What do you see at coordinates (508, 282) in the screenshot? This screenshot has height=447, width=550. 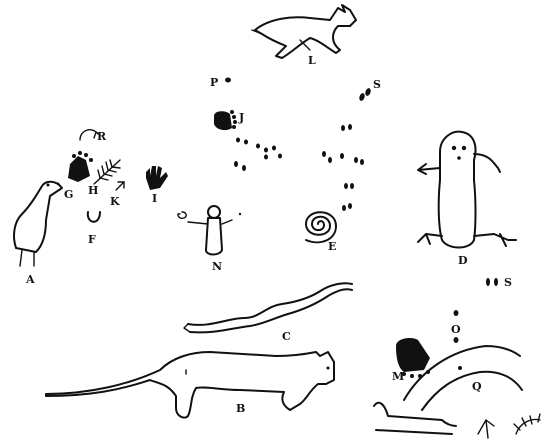 I see `label-s-lower: S` at bounding box center [508, 282].